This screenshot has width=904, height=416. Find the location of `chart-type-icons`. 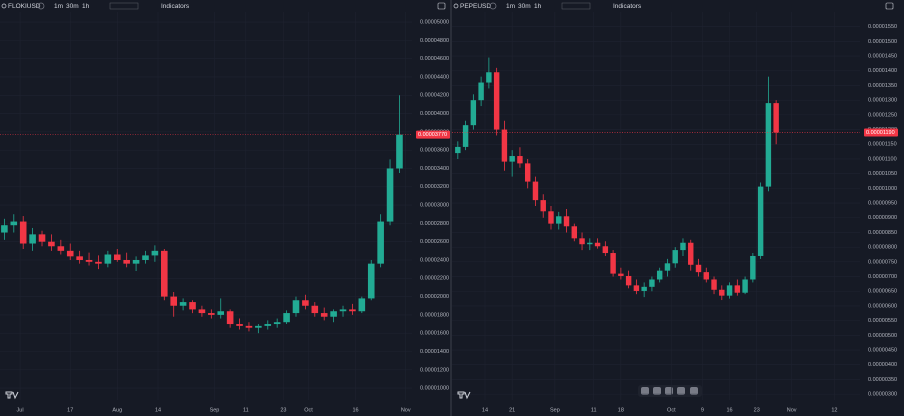

chart-type-icons is located at coordinates (124, 6).